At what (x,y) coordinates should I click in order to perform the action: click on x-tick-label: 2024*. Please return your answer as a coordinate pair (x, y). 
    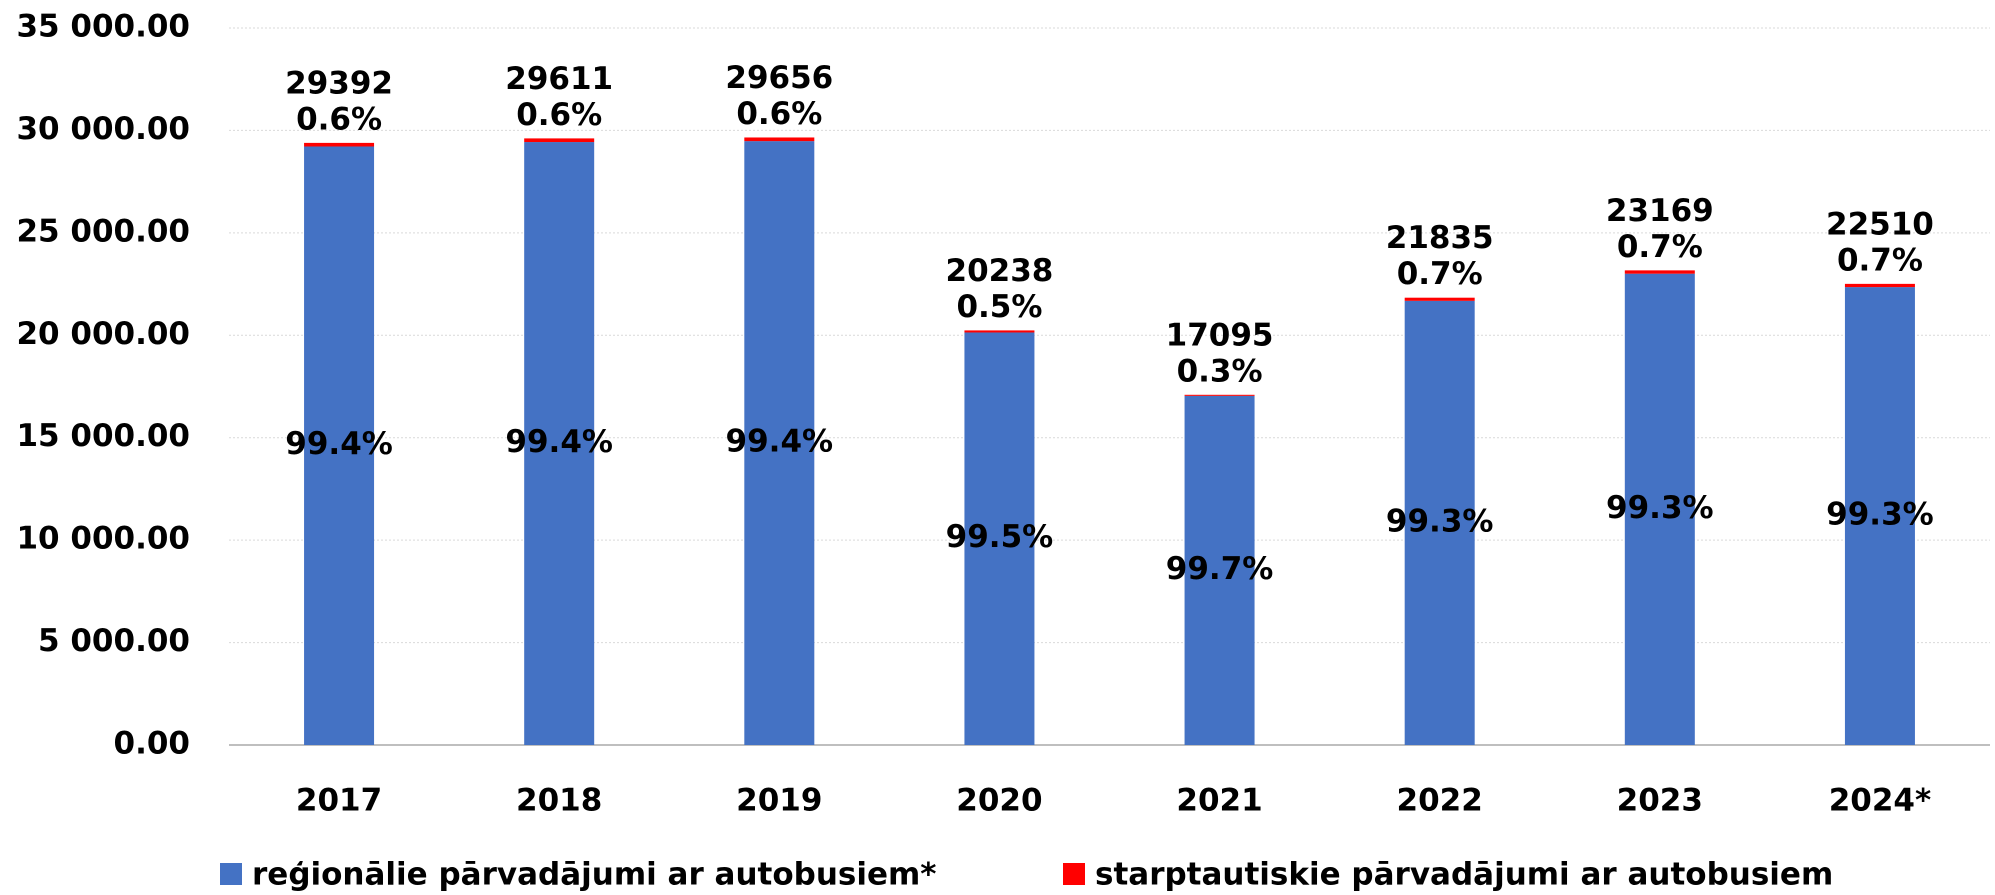
    Looking at the image, I should click on (1880, 801).